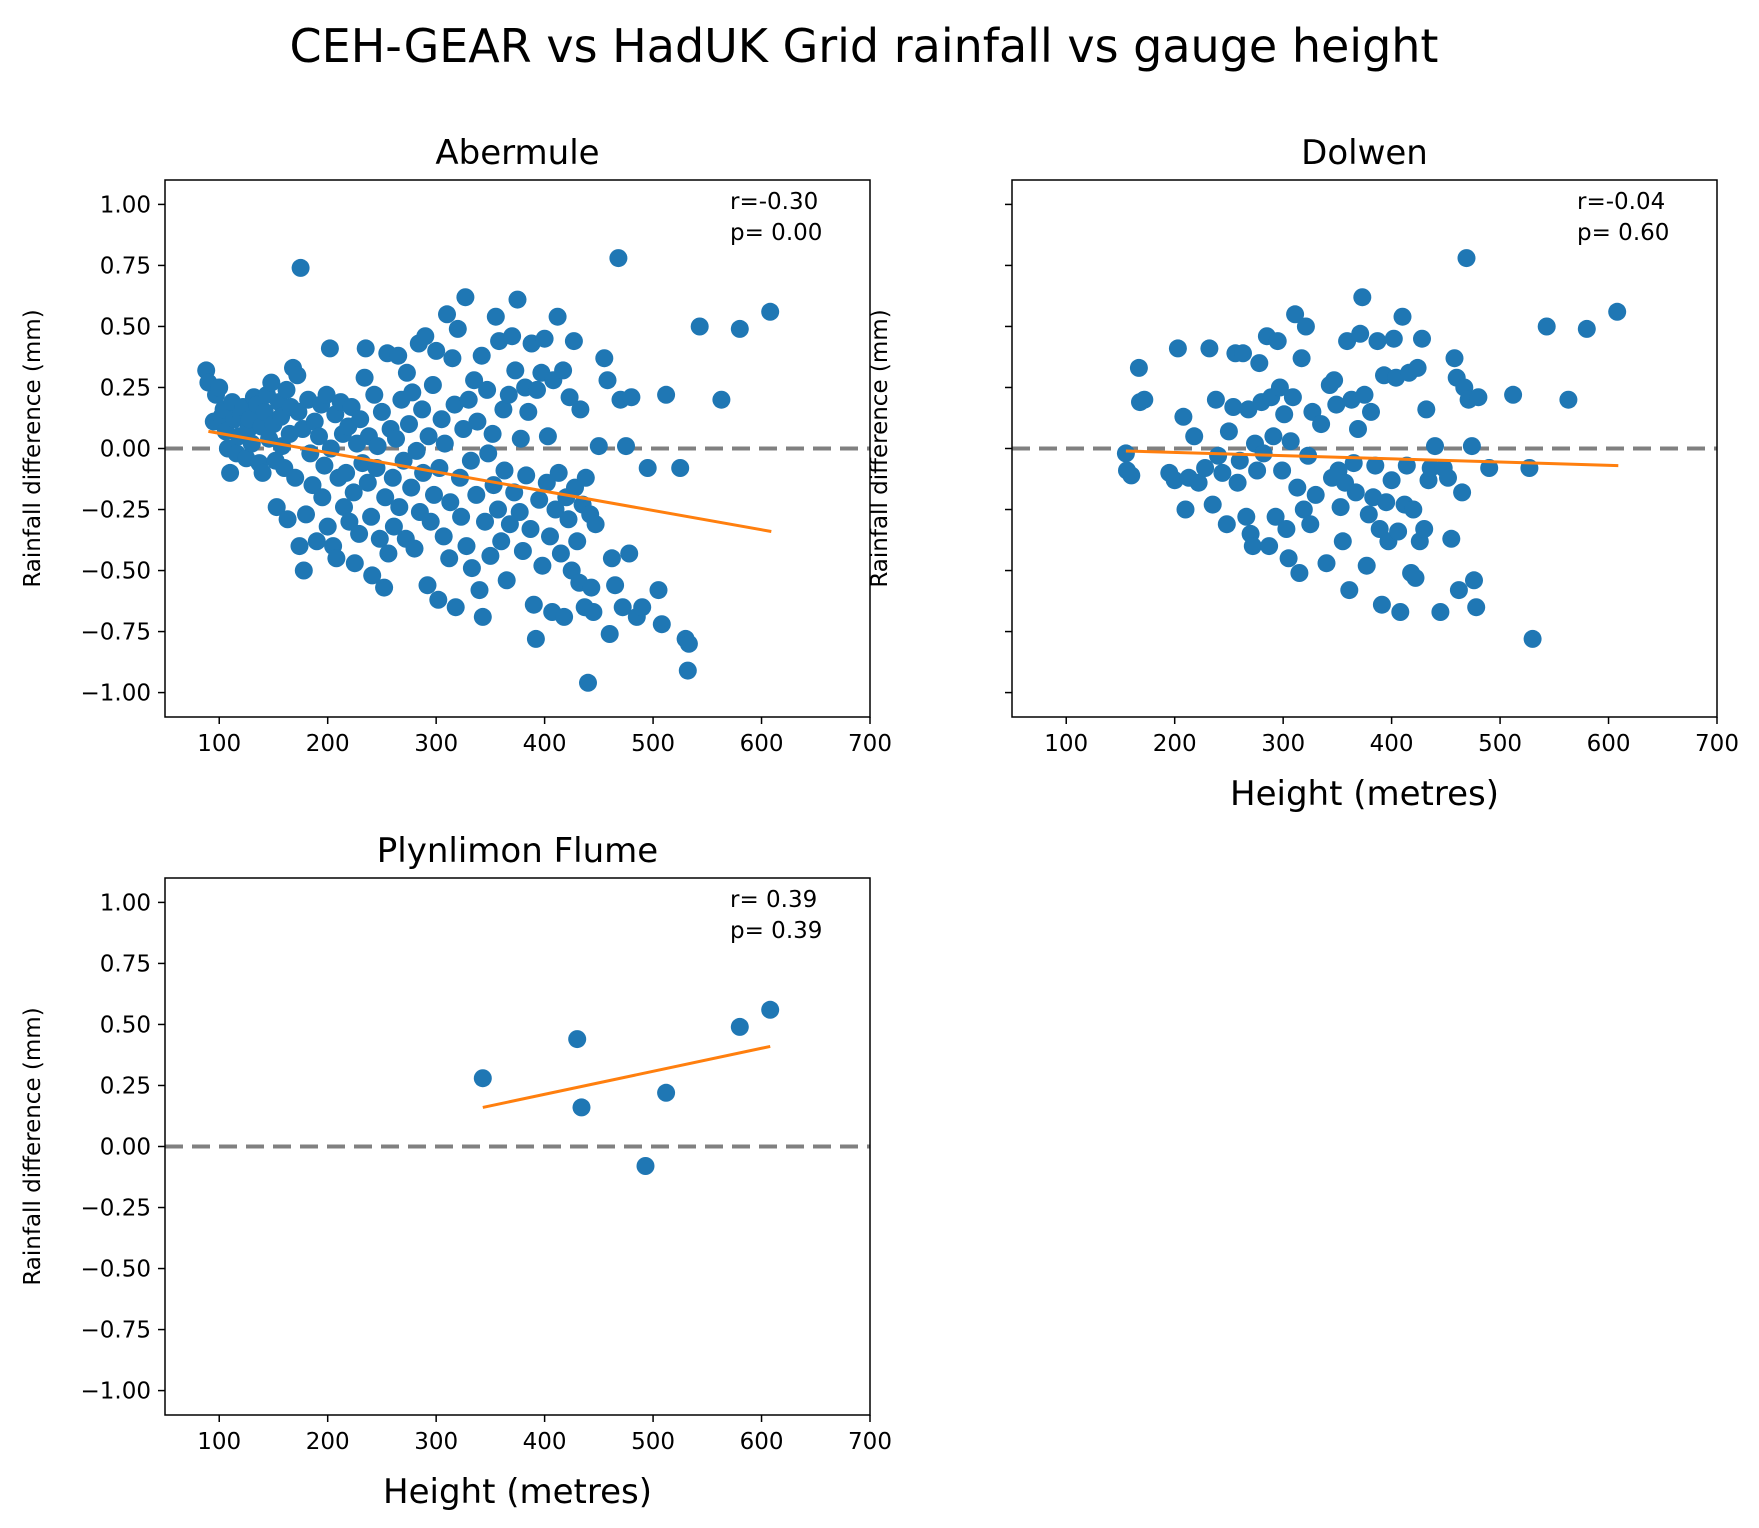 The width and height of the screenshot is (1759, 1528). I want to click on x-tick-label: 600, so click(762, 744).